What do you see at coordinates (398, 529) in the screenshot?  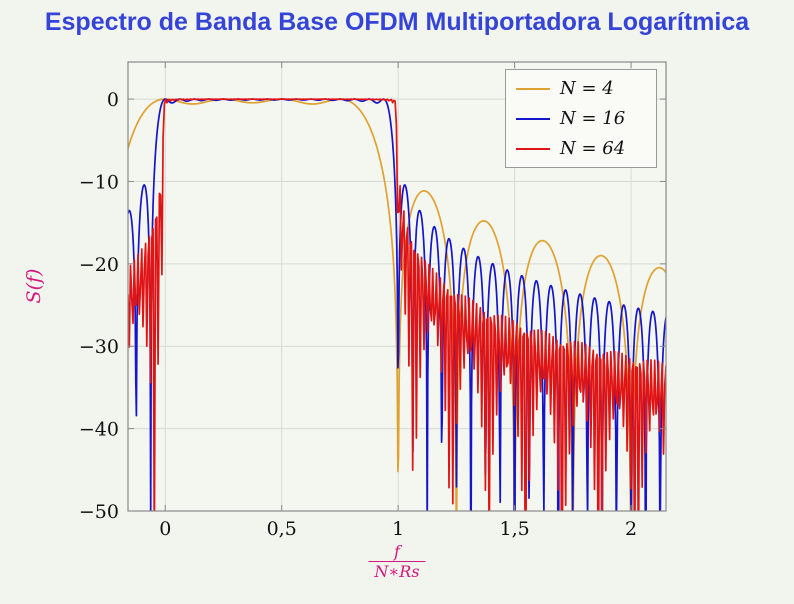 I see `x-tick-label: 1` at bounding box center [398, 529].